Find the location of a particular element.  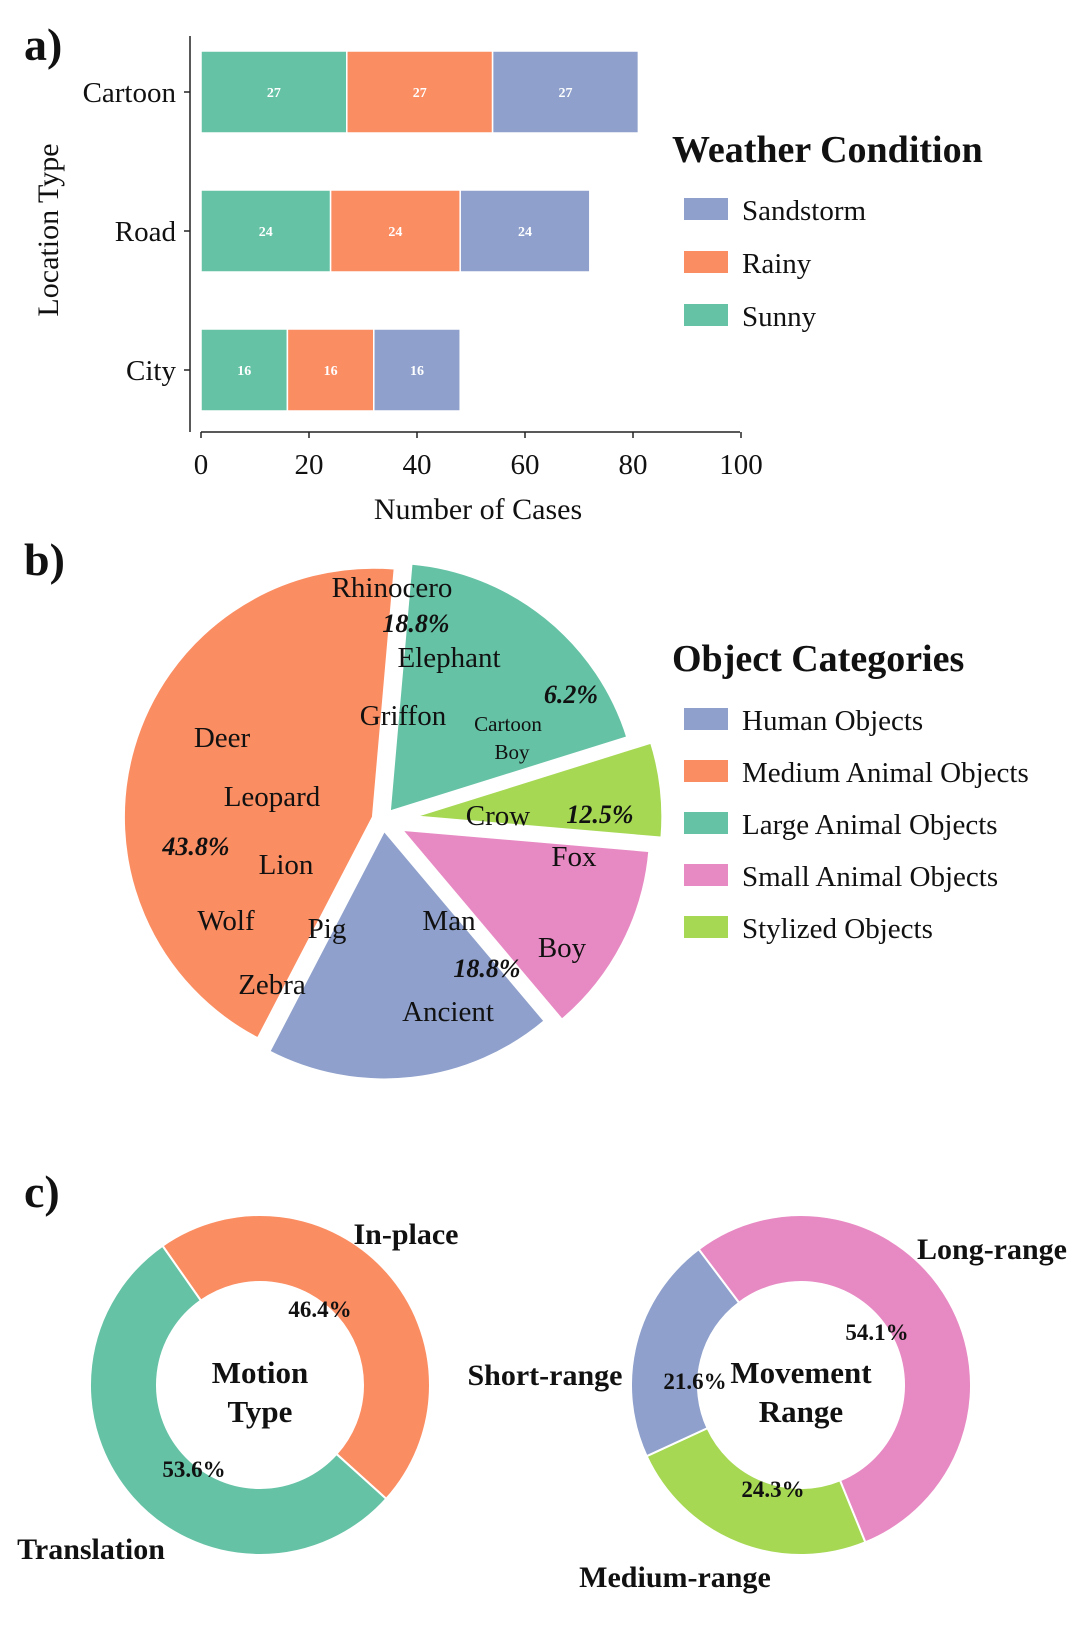

range-center-label-1: Movement is located at coordinates (801, 1372).